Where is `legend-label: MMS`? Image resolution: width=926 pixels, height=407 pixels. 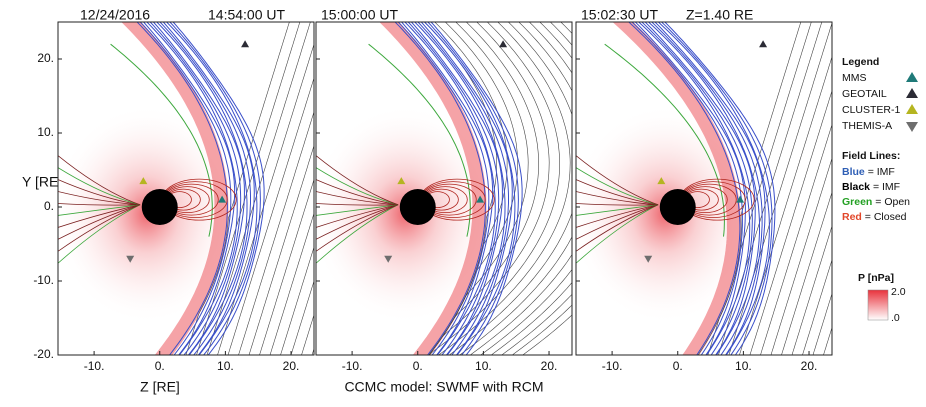 legend-label: MMS is located at coordinates (854, 78).